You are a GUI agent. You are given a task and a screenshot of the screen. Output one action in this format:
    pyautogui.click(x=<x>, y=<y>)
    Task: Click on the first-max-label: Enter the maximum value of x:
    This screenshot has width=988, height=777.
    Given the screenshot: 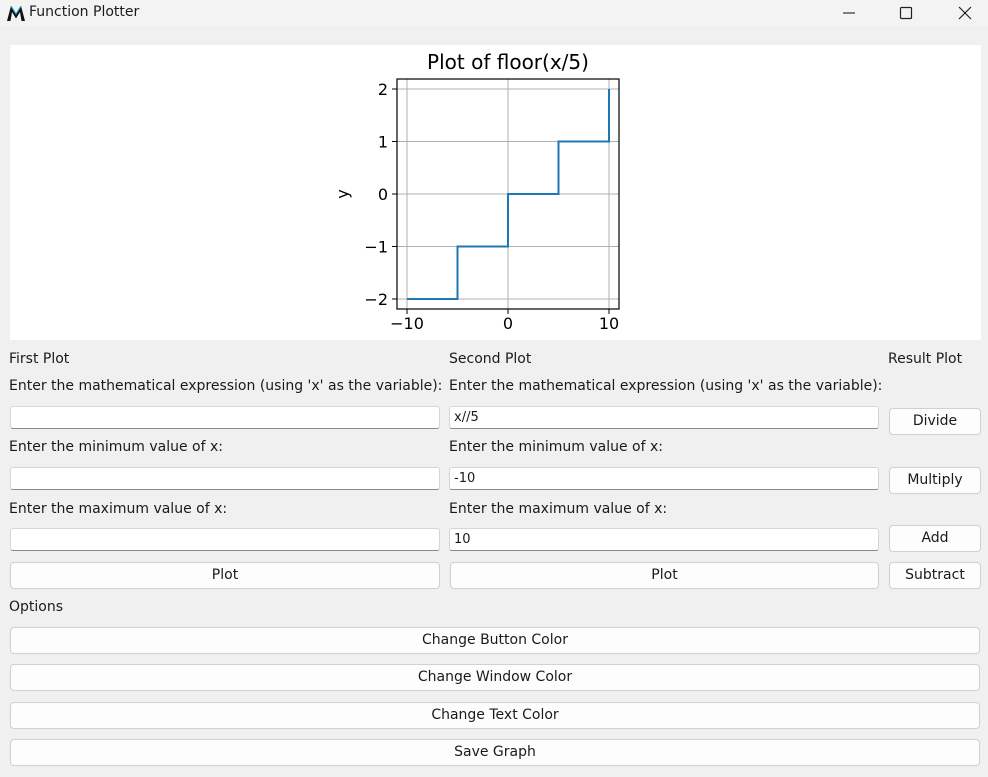 What is the action you would take?
    pyautogui.click(x=118, y=509)
    